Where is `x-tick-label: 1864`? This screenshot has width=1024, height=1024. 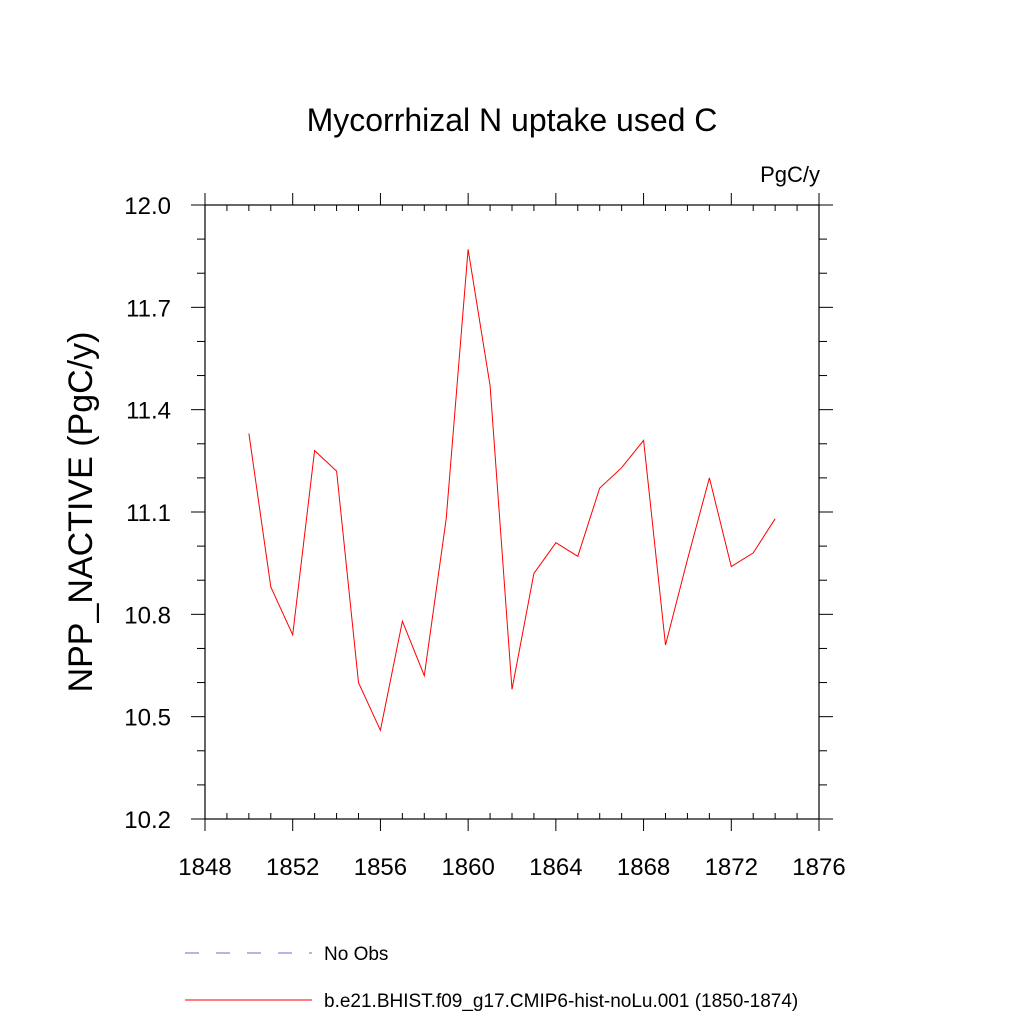 x-tick-label: 1864 is located at coordinates (555, 867).